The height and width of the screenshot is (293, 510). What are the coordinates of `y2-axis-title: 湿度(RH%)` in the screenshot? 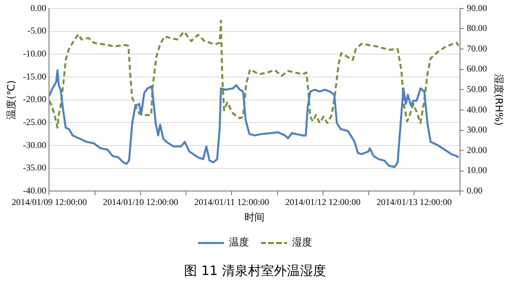 It's located at (498, 100).